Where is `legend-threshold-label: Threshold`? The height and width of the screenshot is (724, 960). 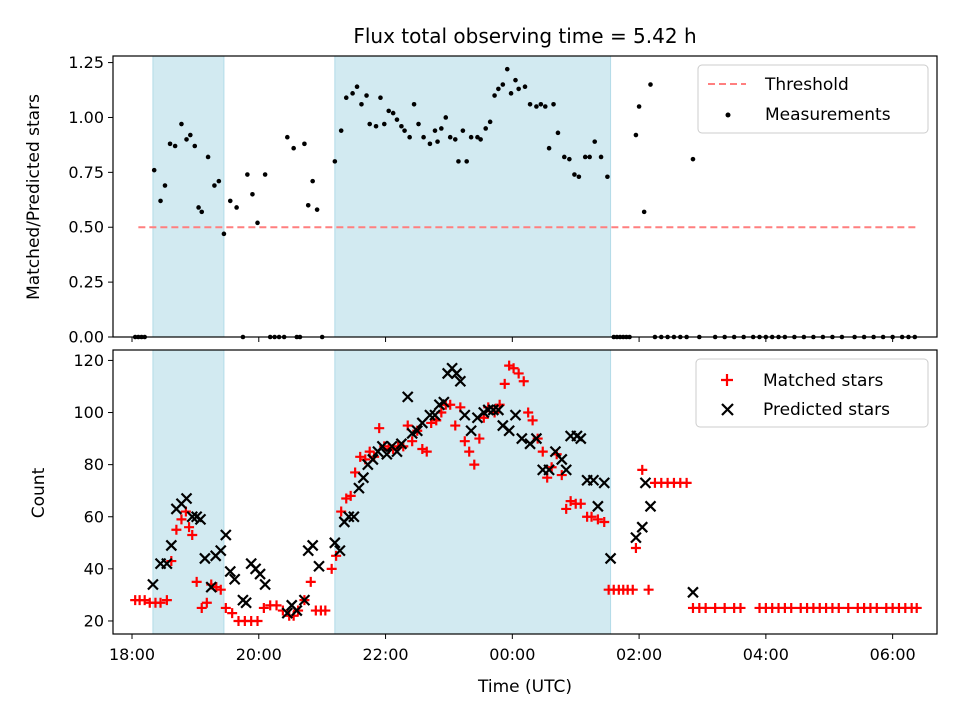
legend-threshold-label: Threshold is located at coordinates (806, 85).